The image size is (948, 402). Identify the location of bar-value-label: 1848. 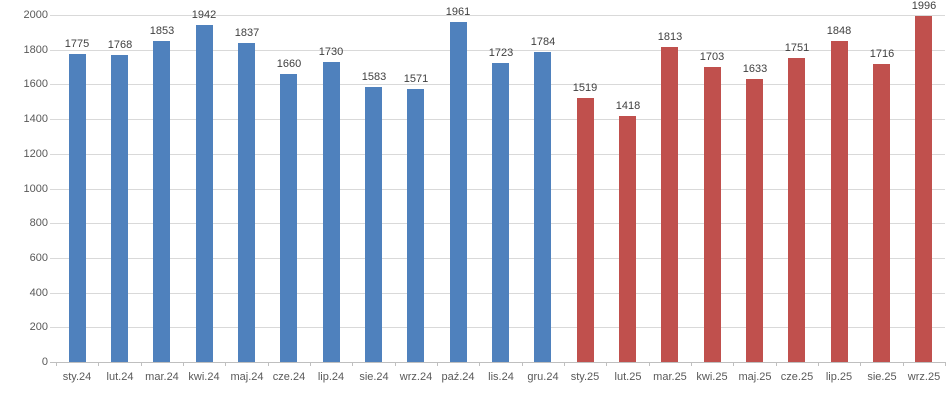
(839, 31).